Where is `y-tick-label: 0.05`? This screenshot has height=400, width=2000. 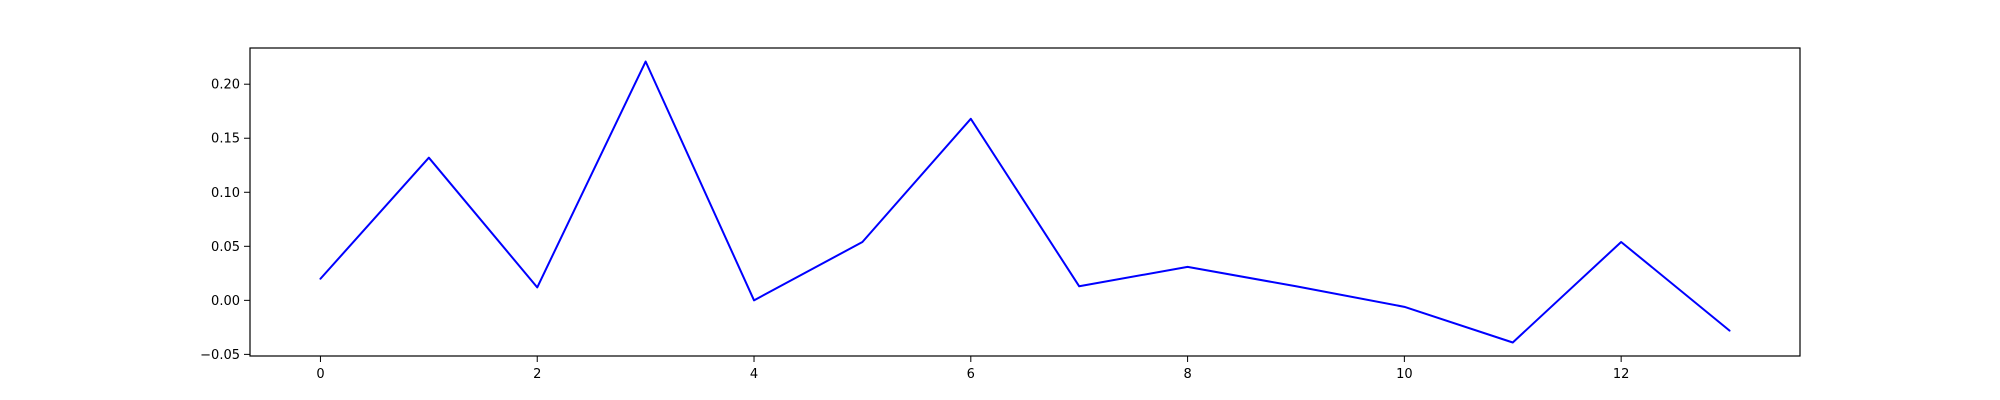
y-tick-label: 0.05 is located at coordinates (225, 247).